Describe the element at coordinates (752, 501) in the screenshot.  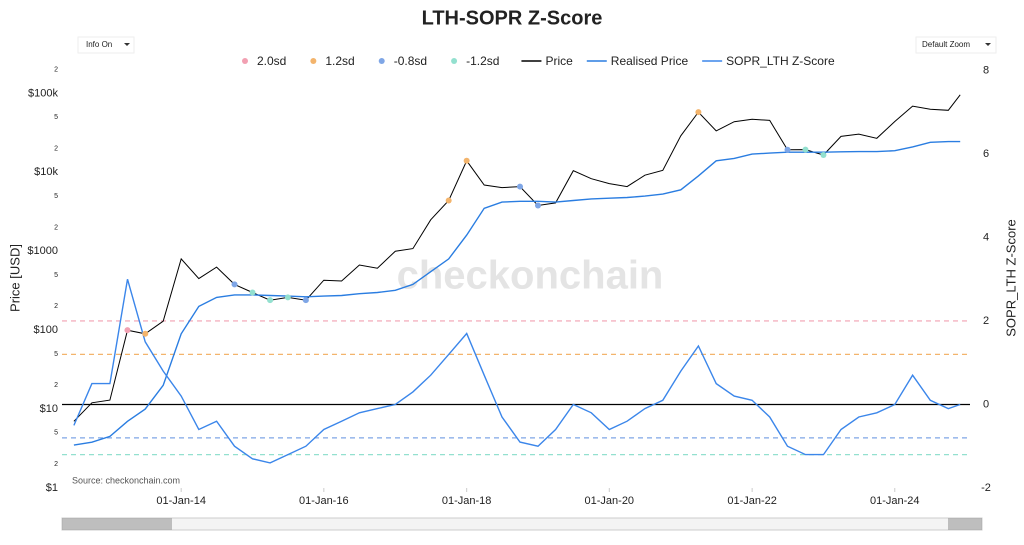
I see `x-tick-label: 01-Jan-22` at that location.